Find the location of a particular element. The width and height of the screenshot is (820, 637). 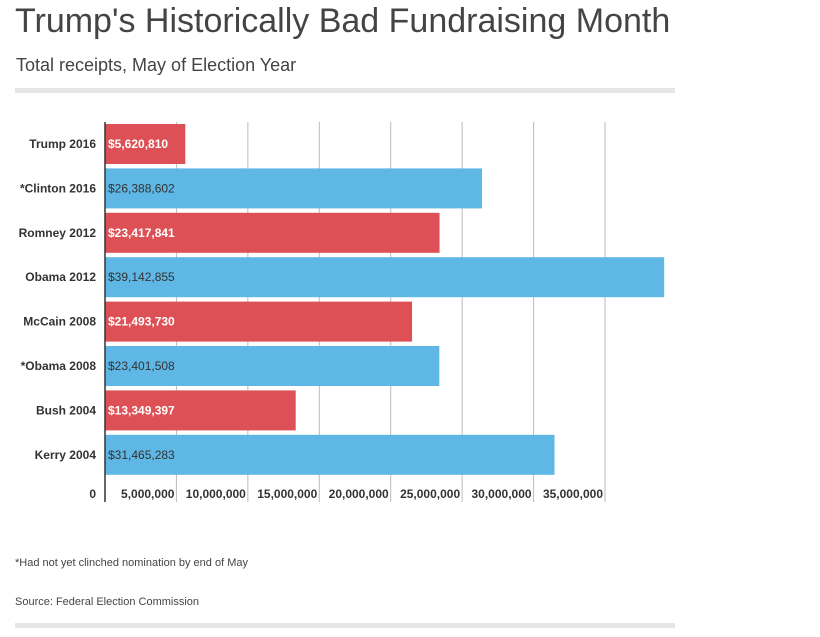

value-label: $23,417,841 is located at coordinates (141, 233).